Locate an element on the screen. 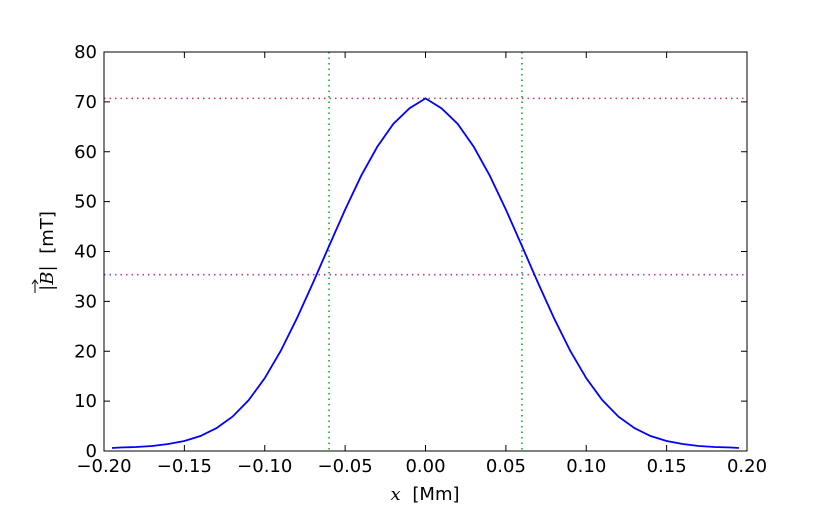  y-axis-label-unit: [mT] is located at coordinates (47, 232).